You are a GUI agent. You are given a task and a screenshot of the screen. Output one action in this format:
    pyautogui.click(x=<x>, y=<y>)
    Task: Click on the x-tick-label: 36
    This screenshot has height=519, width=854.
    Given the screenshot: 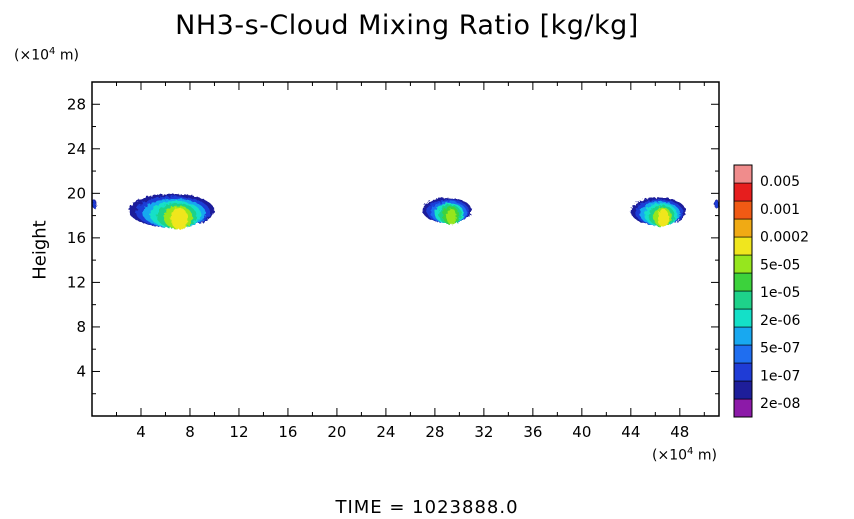 What is the action you would take?
    pyautogui.click(x=532, y=432)
    